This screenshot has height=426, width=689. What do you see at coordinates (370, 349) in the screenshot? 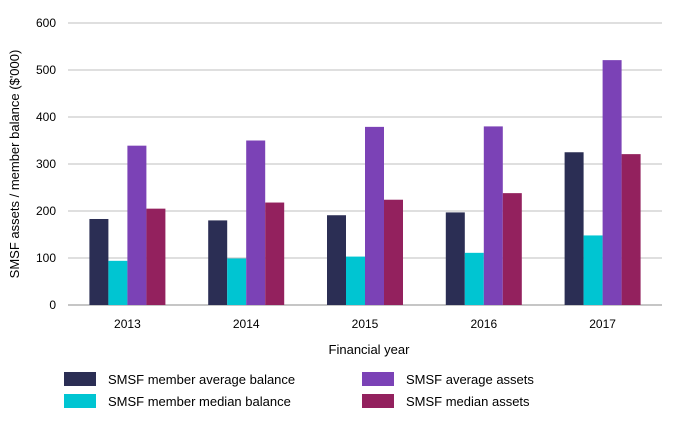
I see `x-axis-title: Financial year` at bounding box center [370, 349].